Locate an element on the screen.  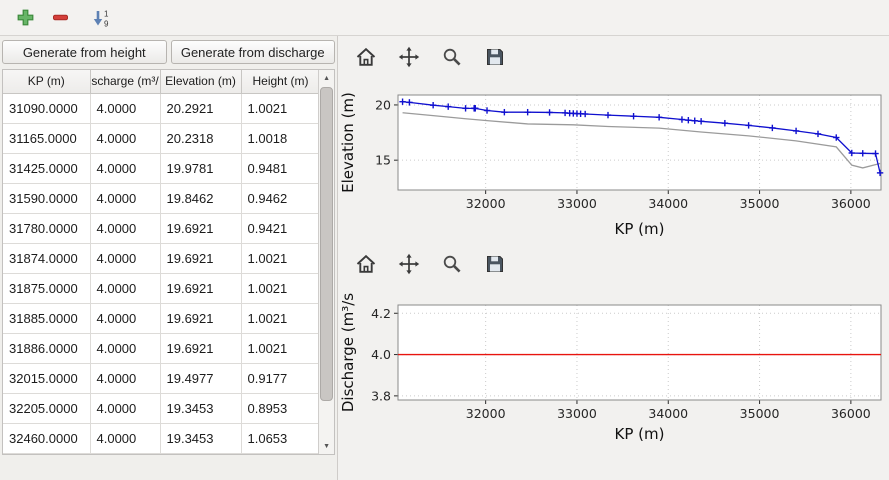
remove-row-button is located at coordinates (60, 18).